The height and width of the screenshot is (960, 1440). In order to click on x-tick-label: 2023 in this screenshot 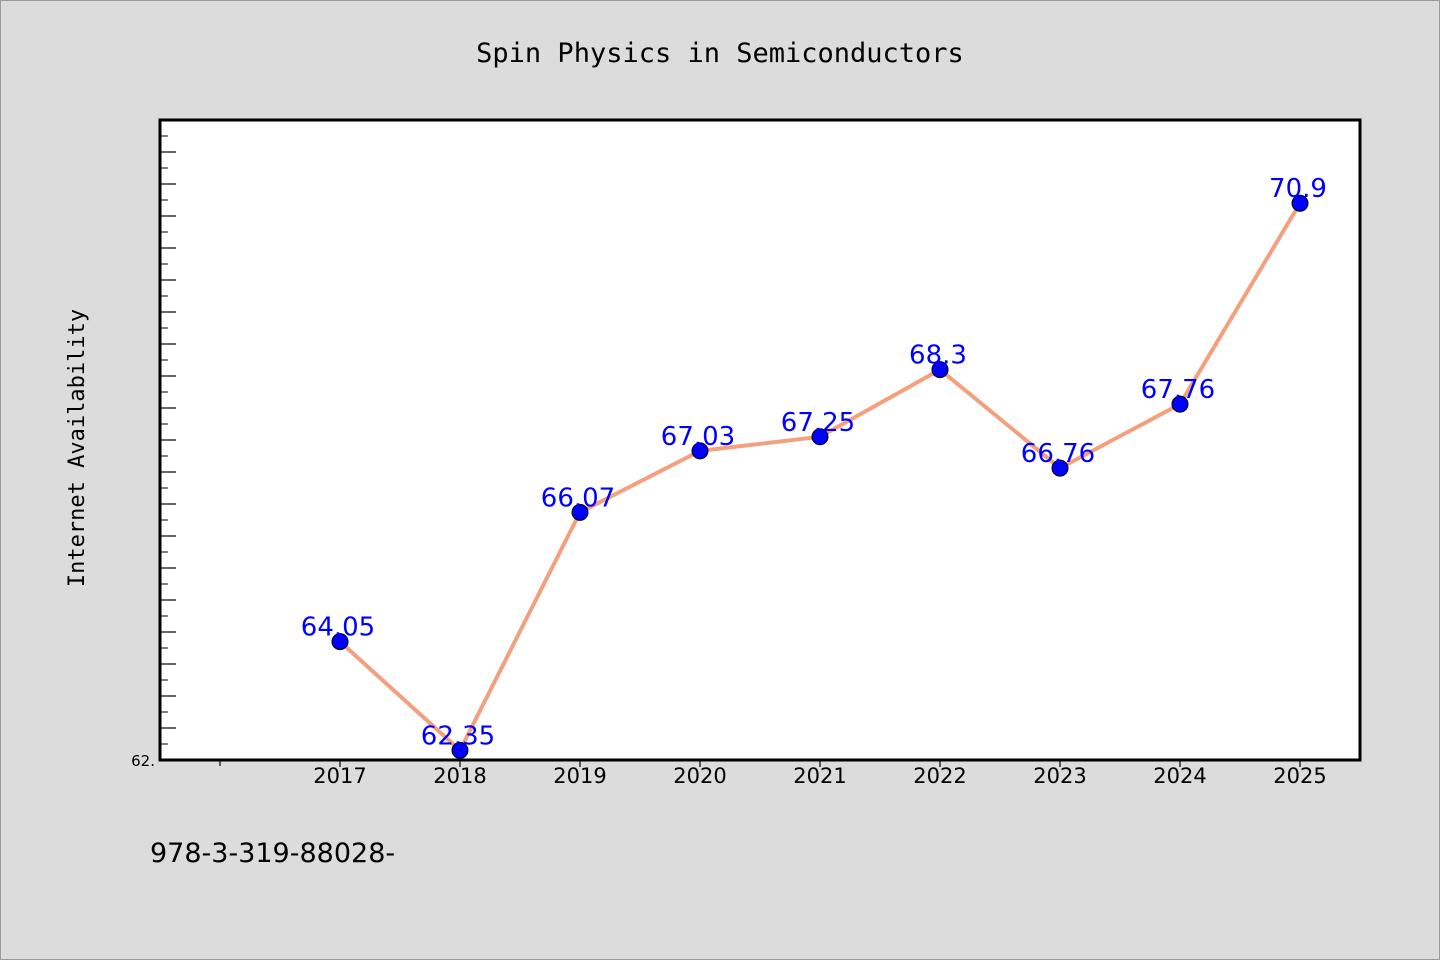, I will do `click(1059, 776)`.